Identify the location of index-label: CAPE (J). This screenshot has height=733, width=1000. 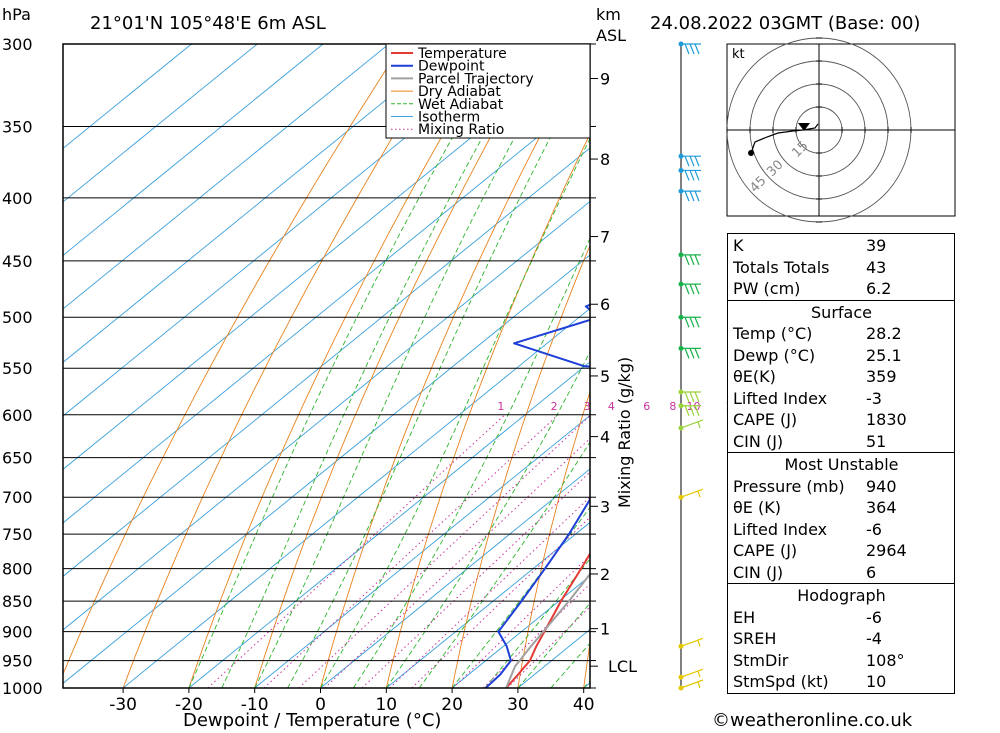
(765, 550).